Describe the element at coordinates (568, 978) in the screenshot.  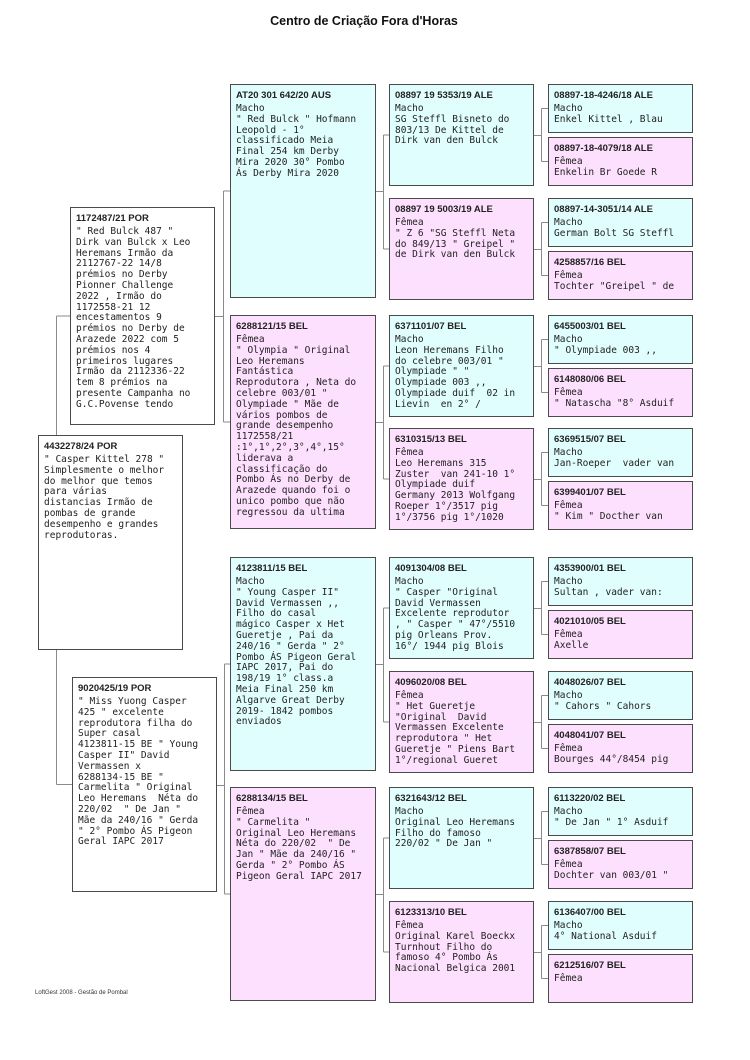
I see `bird-notes: Fêmea` at that location.